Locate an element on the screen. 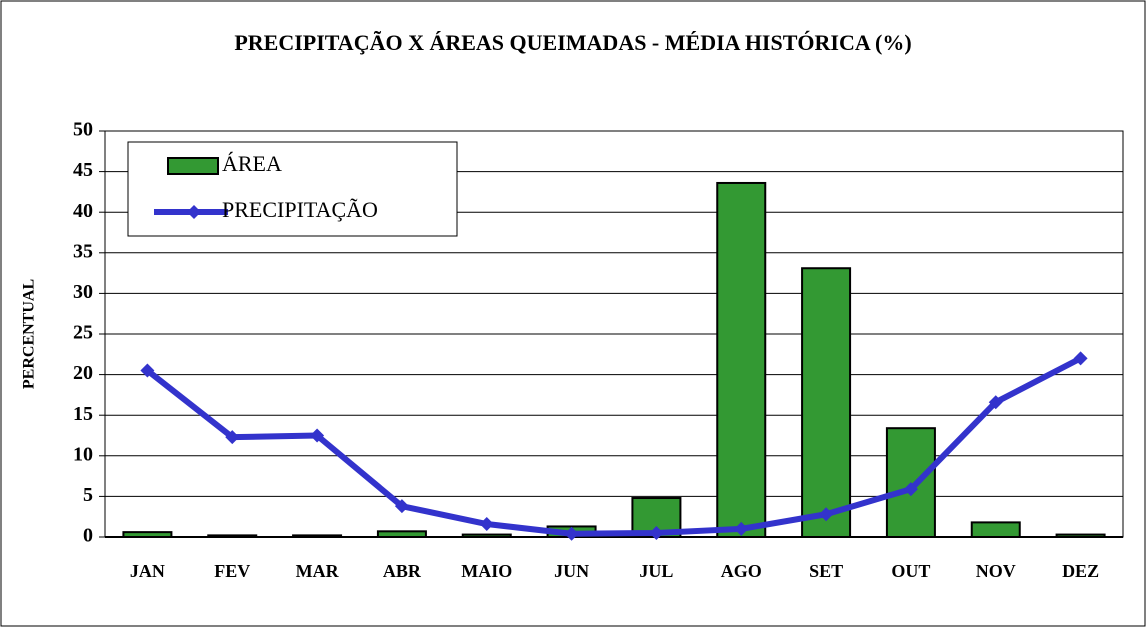 The image size is (1146, 627). y-axis-label: PERCENTUAL is located at coordinates (29, 334).